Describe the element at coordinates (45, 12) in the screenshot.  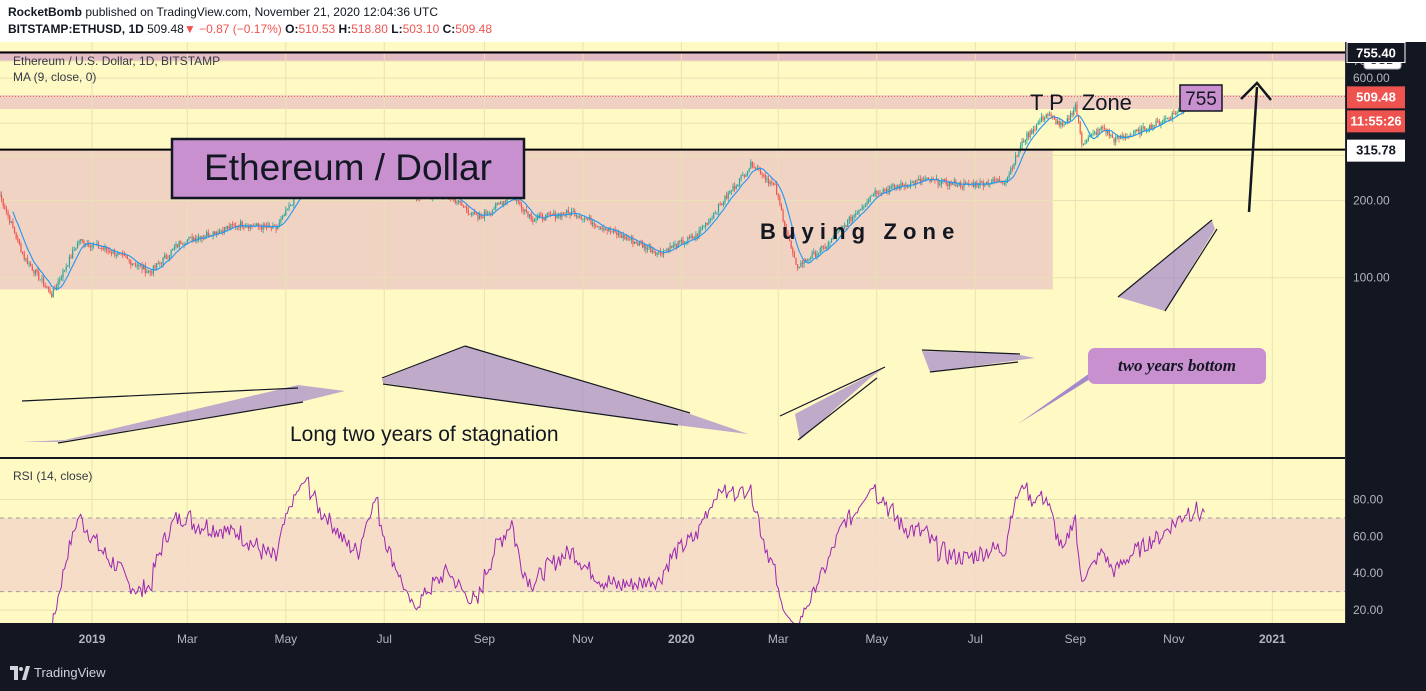
I see `author-name: RocketBomb` at that location.